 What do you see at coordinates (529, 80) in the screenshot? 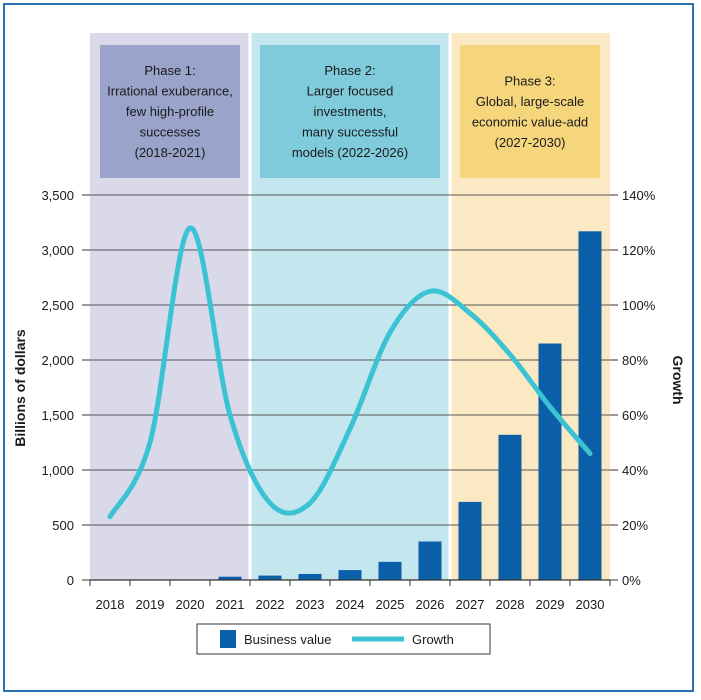
I see `phase-3-label-line: Phase 3:` at bounding box center [529, 80].